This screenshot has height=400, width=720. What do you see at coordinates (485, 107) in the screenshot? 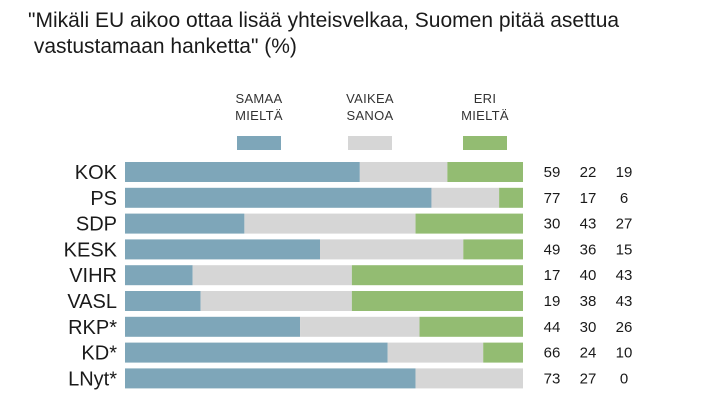
I see `legend-label-eri-mielta: ERI MIELTÄ` at bounding box center [485, 107].